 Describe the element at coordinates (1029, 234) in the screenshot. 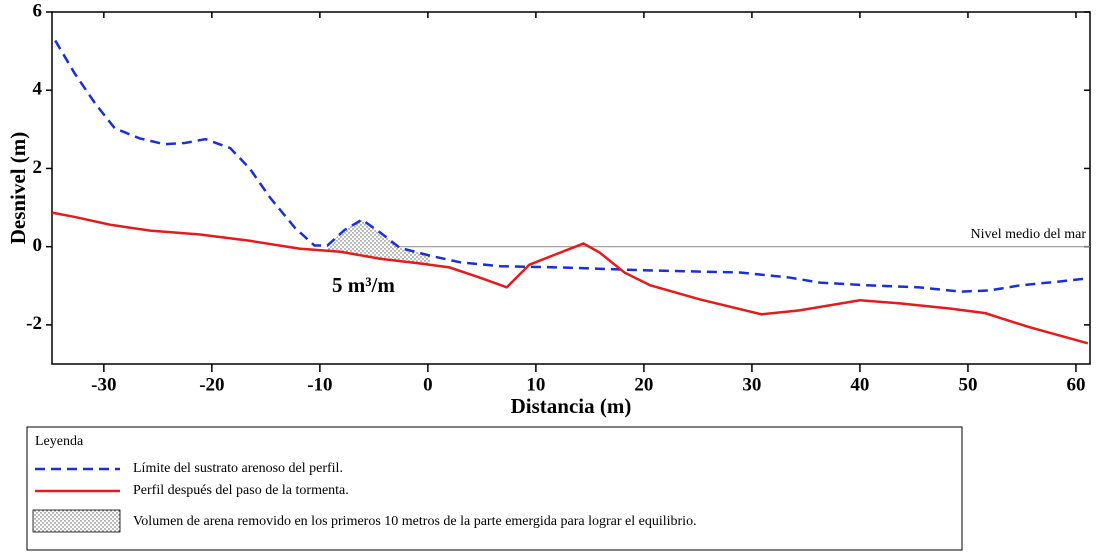

I see `reference-label: Nivel medio del mar` at that location.